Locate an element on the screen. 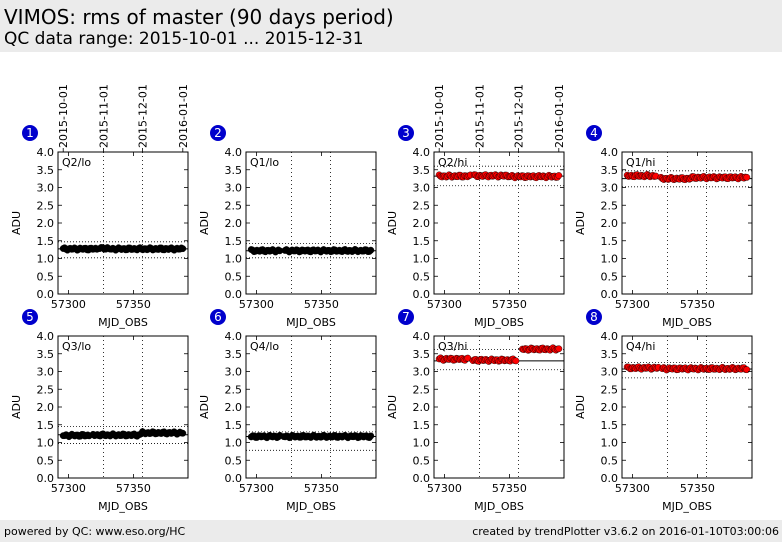  panel-number: 2 is located at coordinates (218, 133).